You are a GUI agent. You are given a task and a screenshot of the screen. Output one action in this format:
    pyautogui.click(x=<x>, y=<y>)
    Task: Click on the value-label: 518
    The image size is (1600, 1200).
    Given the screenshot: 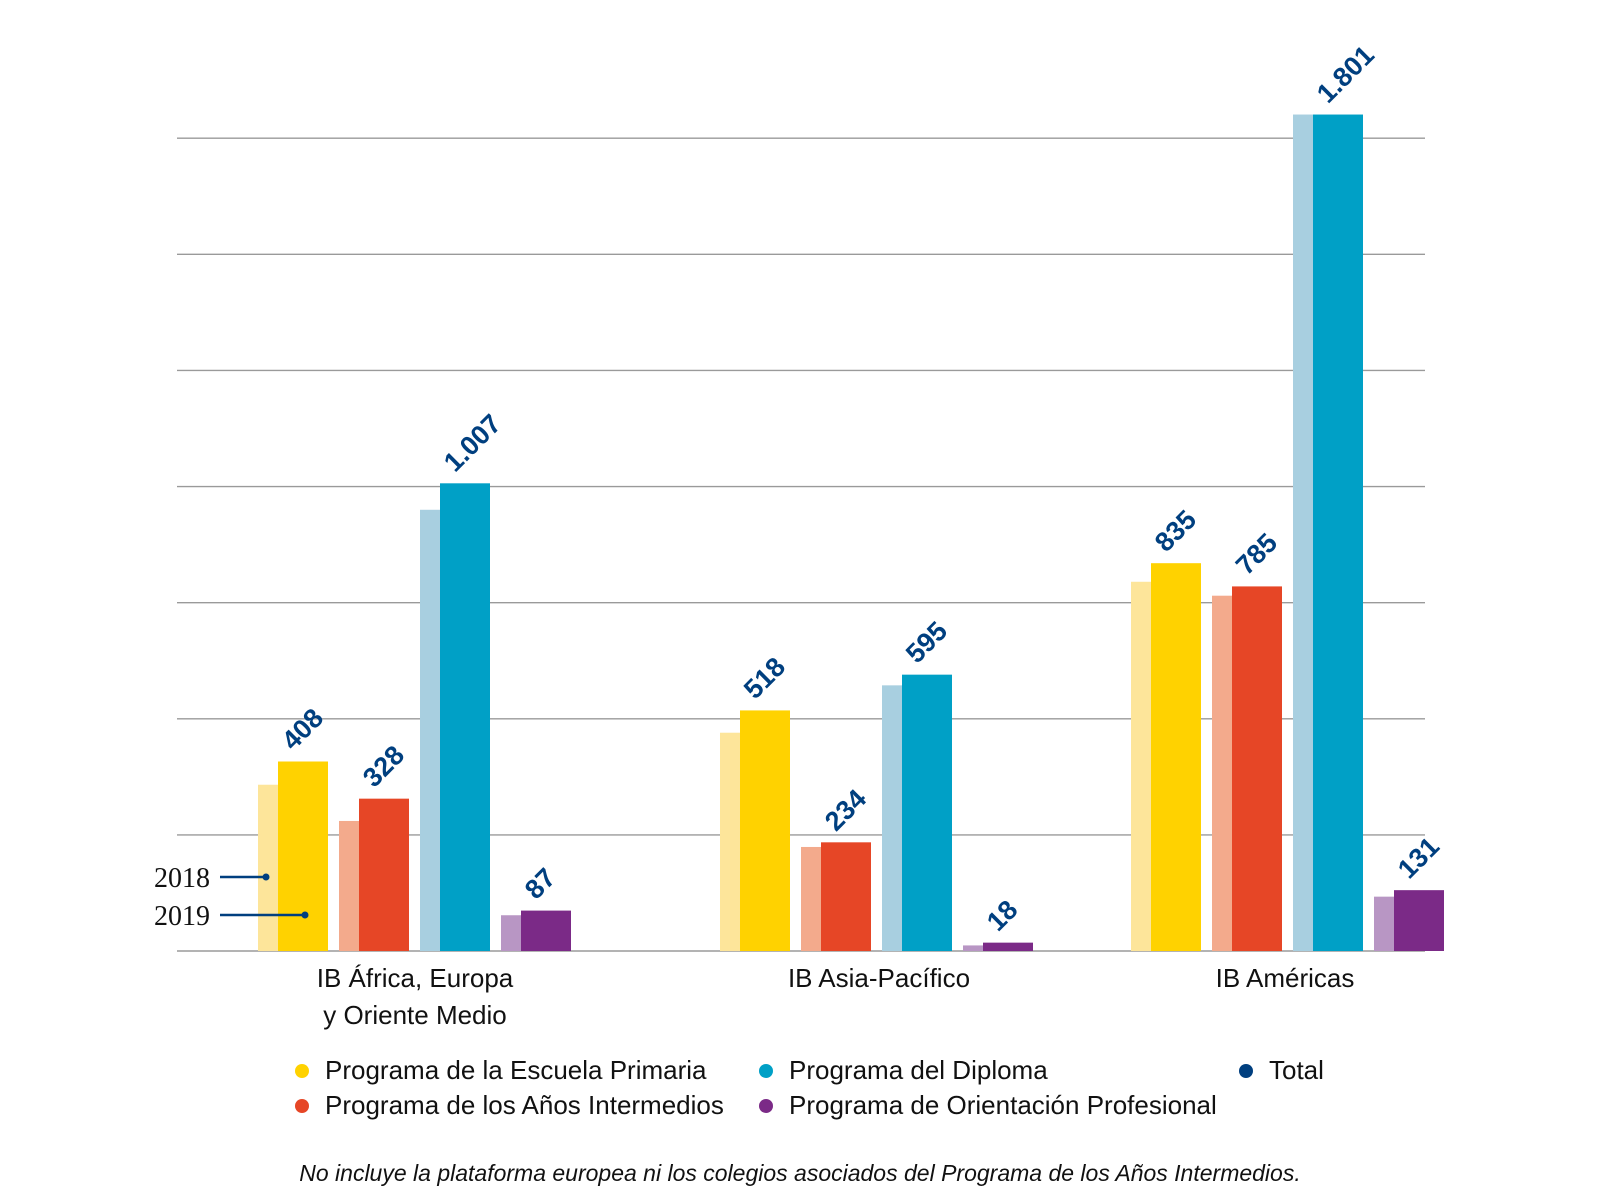 What is the action you would take?
    pyautogui.click(x=764, y=678)
    